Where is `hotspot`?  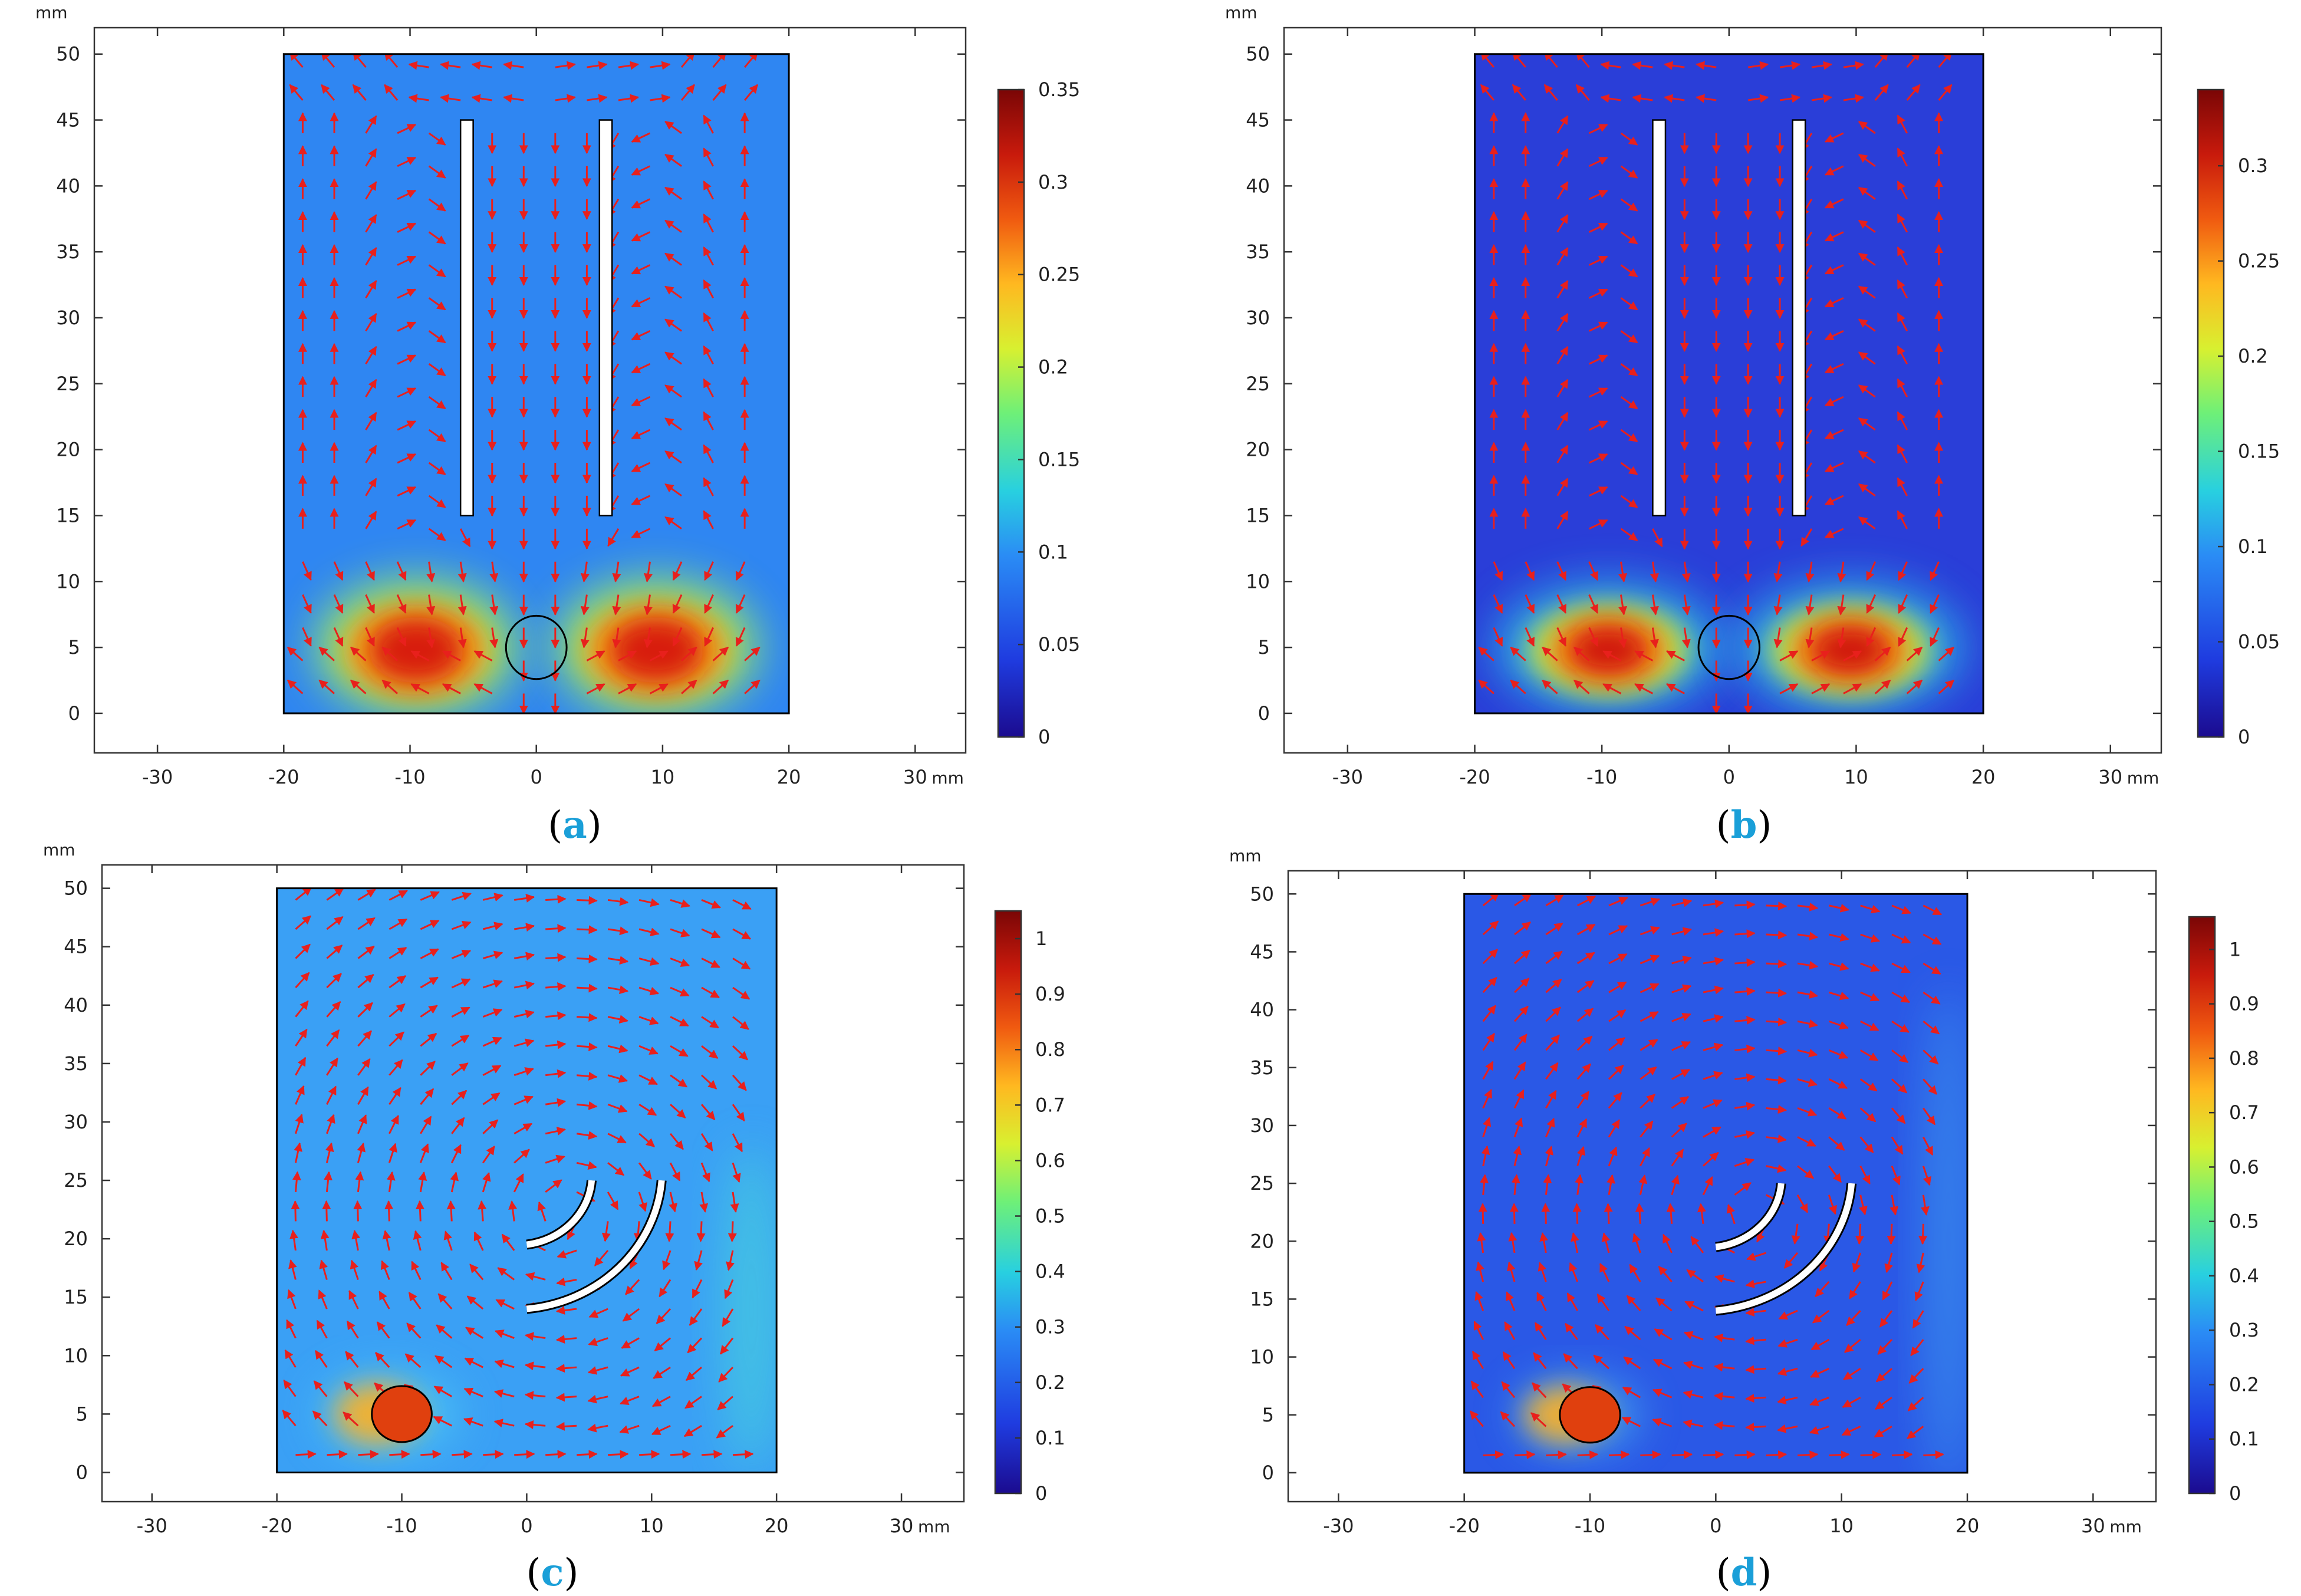
hotspot is located at coordinates (1850, 650).